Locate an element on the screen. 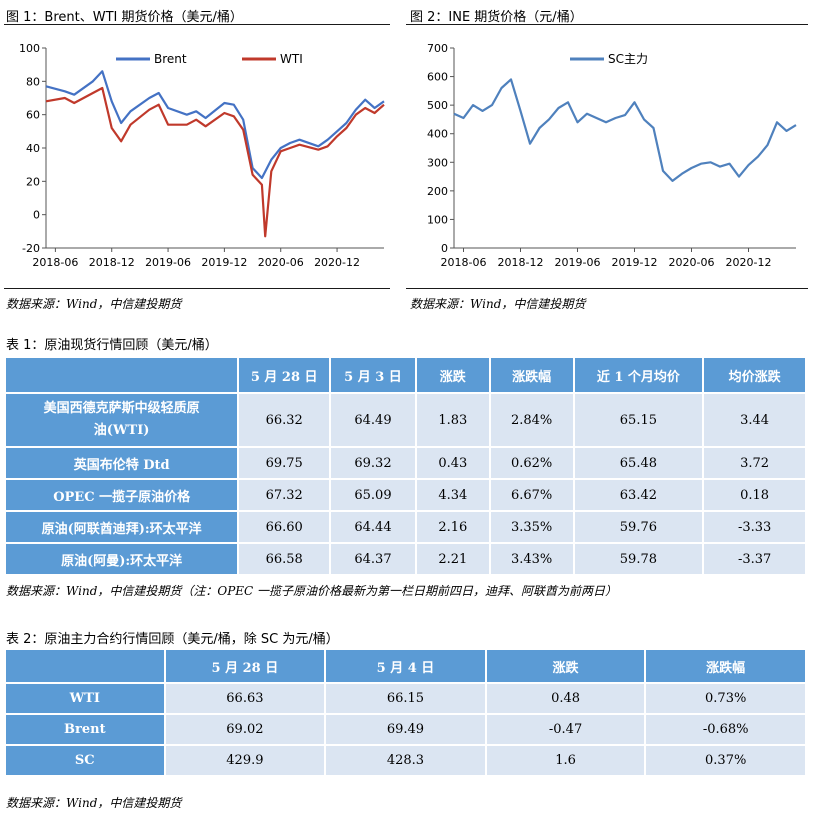  table-cell: 66.15 is located at coordinates (405, 698).